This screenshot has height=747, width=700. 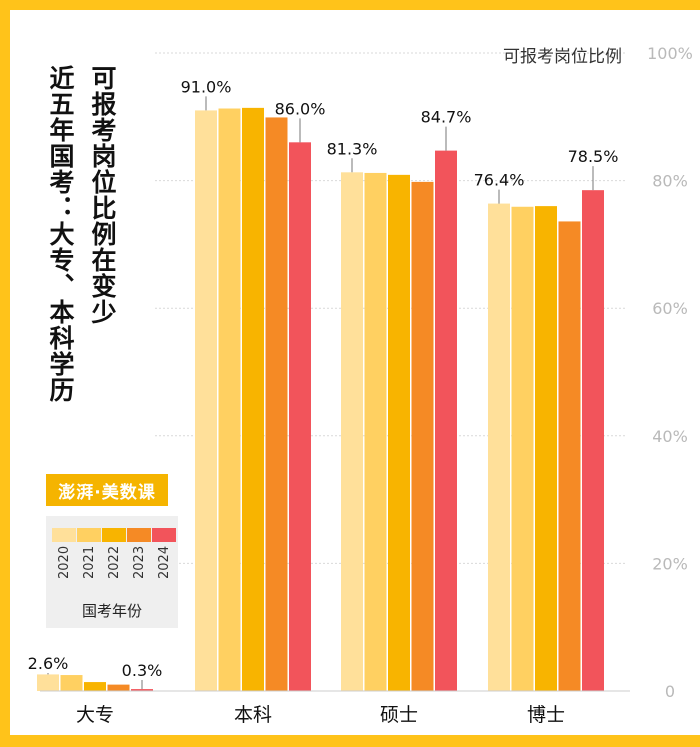 What do you see at coordinates (64, 535) in the screenshot?
I see `legend-swatch-2020` at bounding box center [64, 535].